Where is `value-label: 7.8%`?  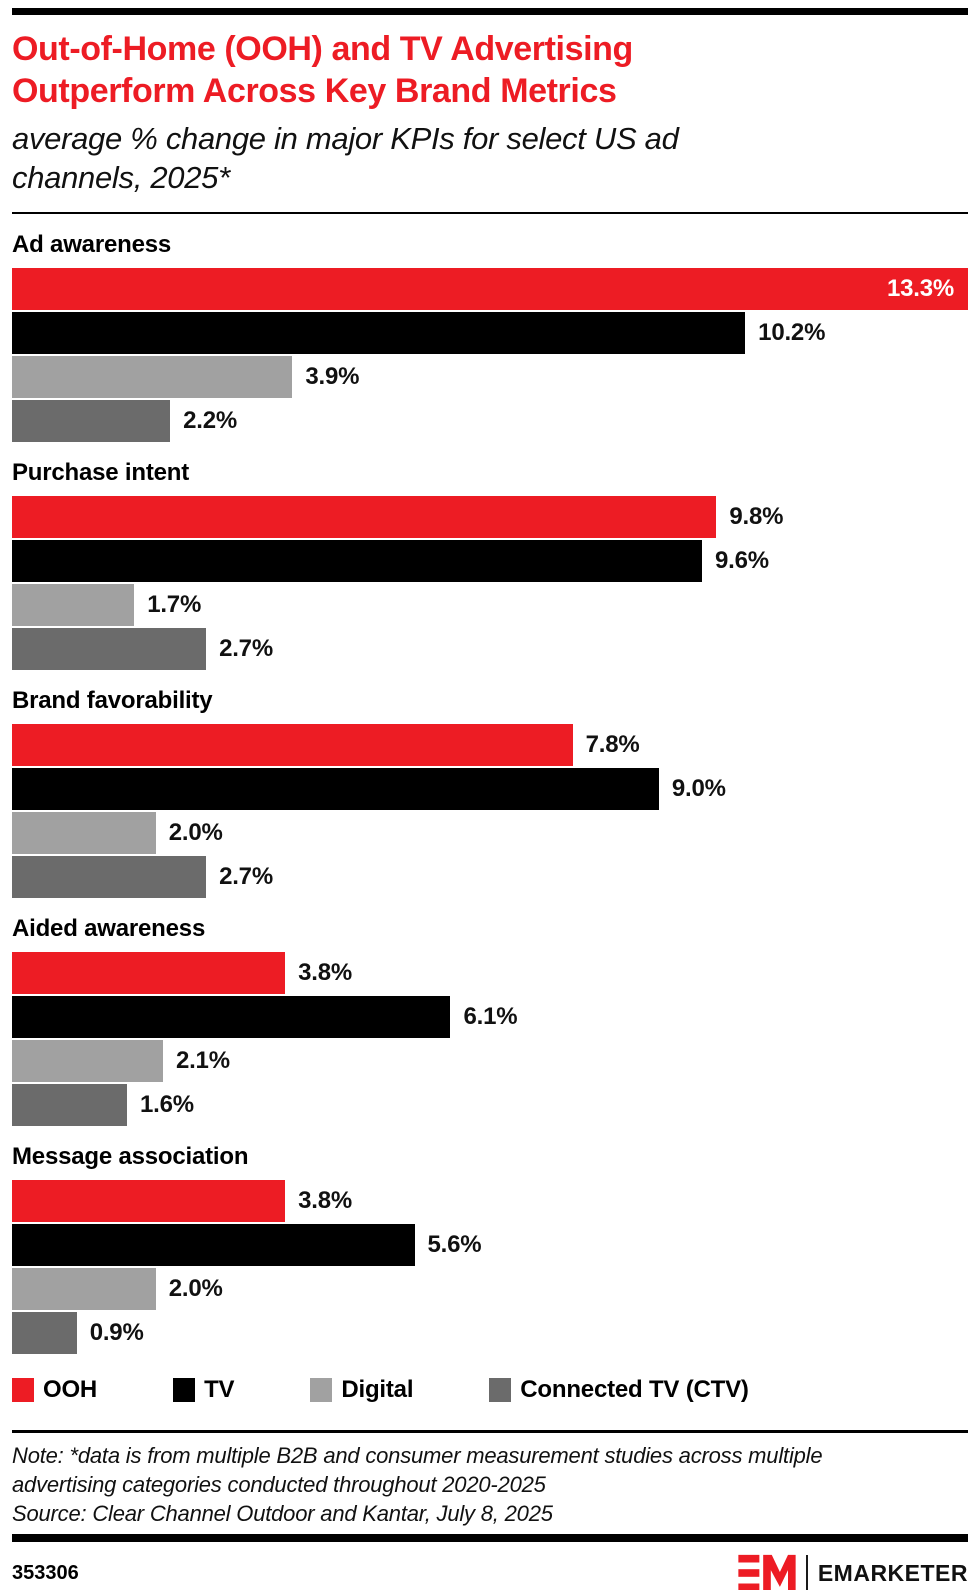
value-label: 7.8% is located at coordinates (612, 745).